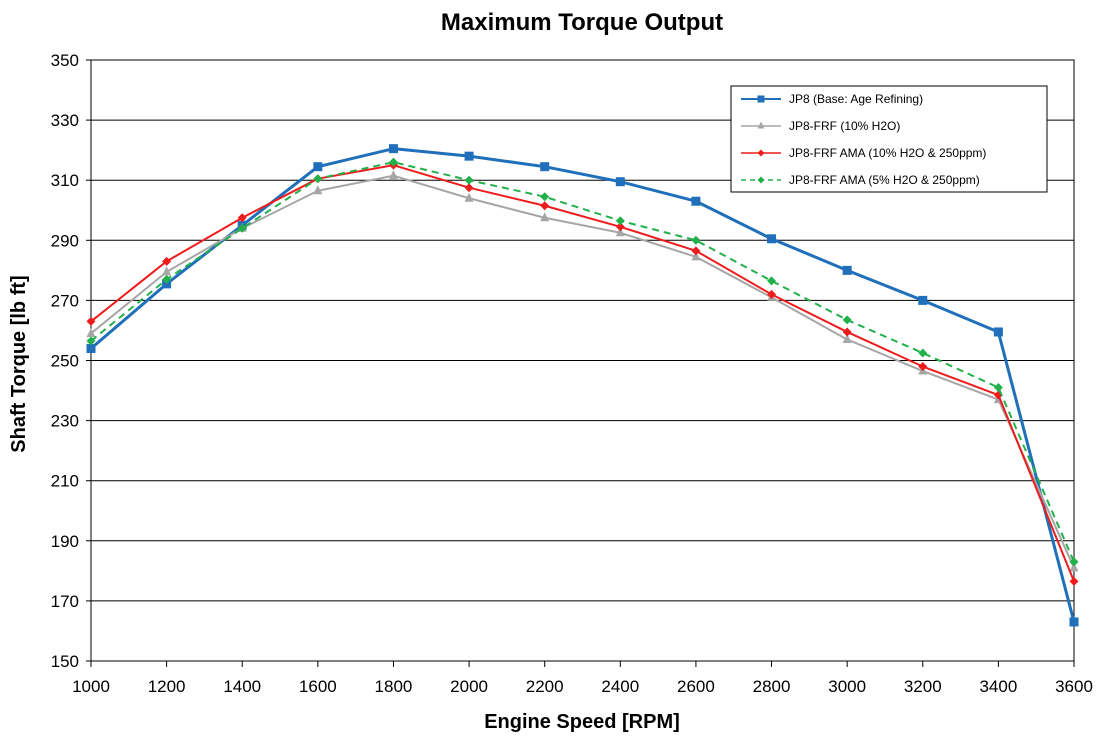  I want to click on y-tick-label: 250, so click(65, 361).